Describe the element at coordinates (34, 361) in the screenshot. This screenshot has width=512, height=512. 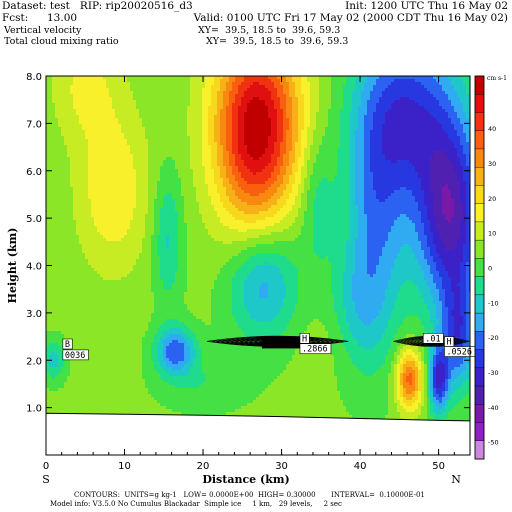
I see `y-tick-label: 2.0` at that location.